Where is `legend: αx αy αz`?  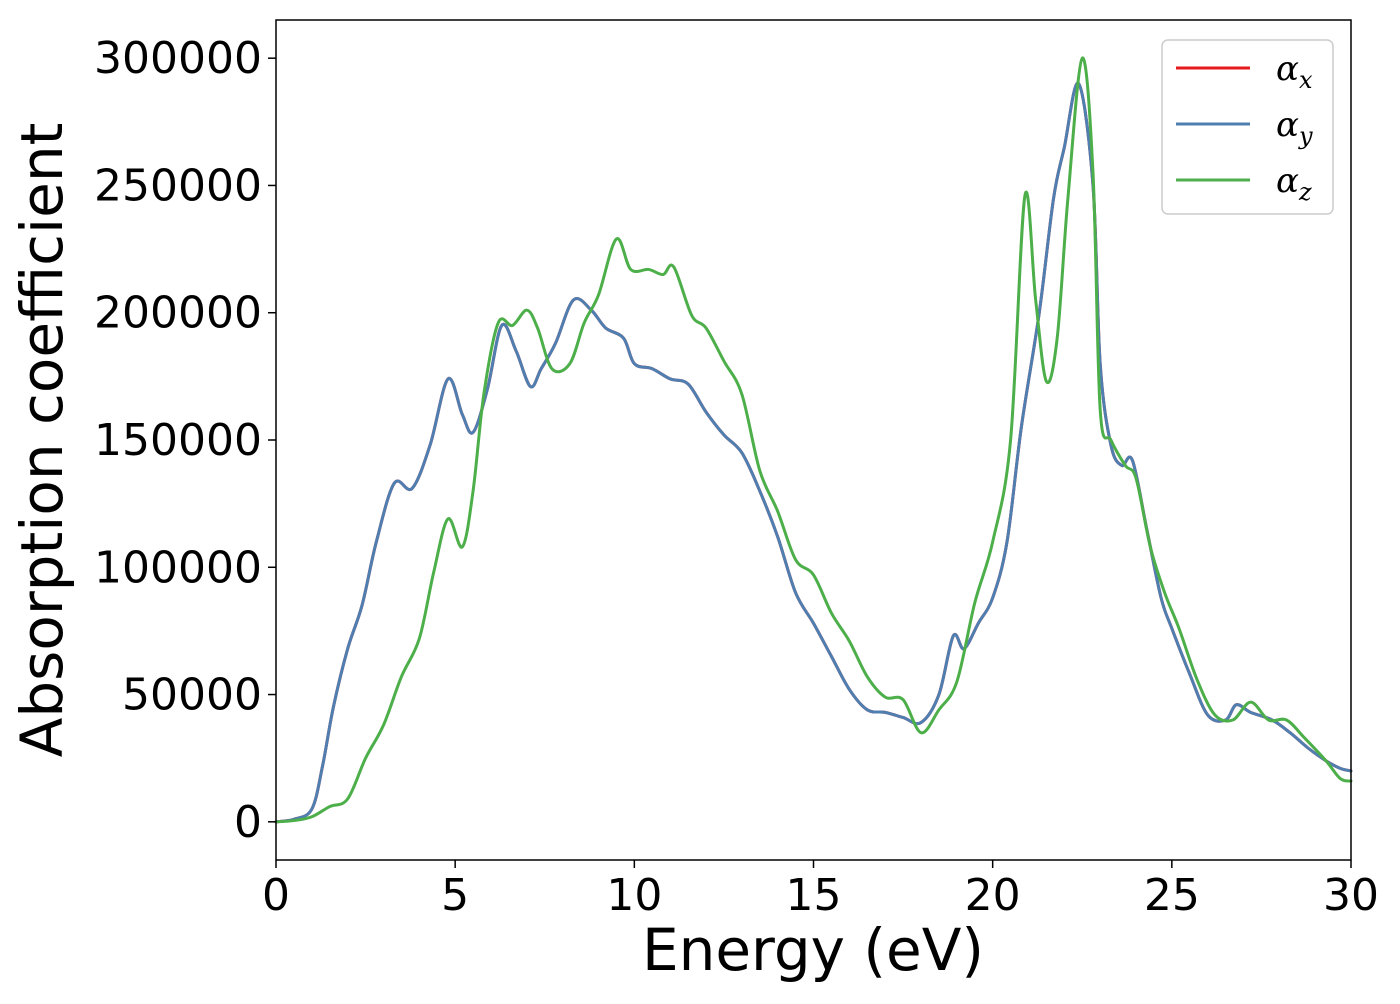 legend: αx αy αz is located at coordinates (1247, 127).